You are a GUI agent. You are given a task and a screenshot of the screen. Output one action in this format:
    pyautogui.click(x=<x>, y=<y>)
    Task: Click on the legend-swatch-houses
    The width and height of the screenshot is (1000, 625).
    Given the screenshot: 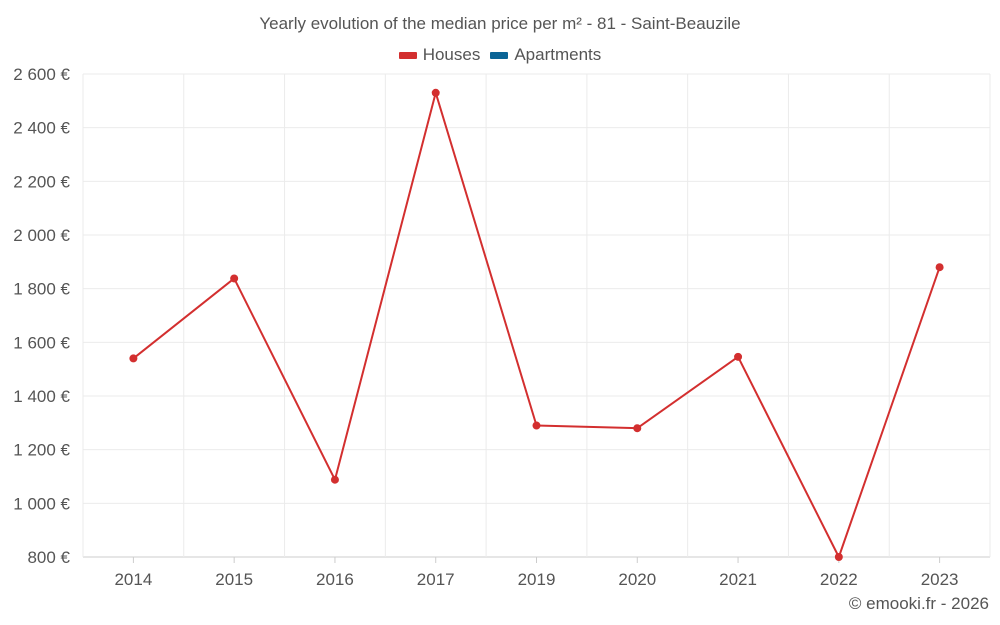 What is the action you would take?
    pyautogui.click(x=407, y=55)
    